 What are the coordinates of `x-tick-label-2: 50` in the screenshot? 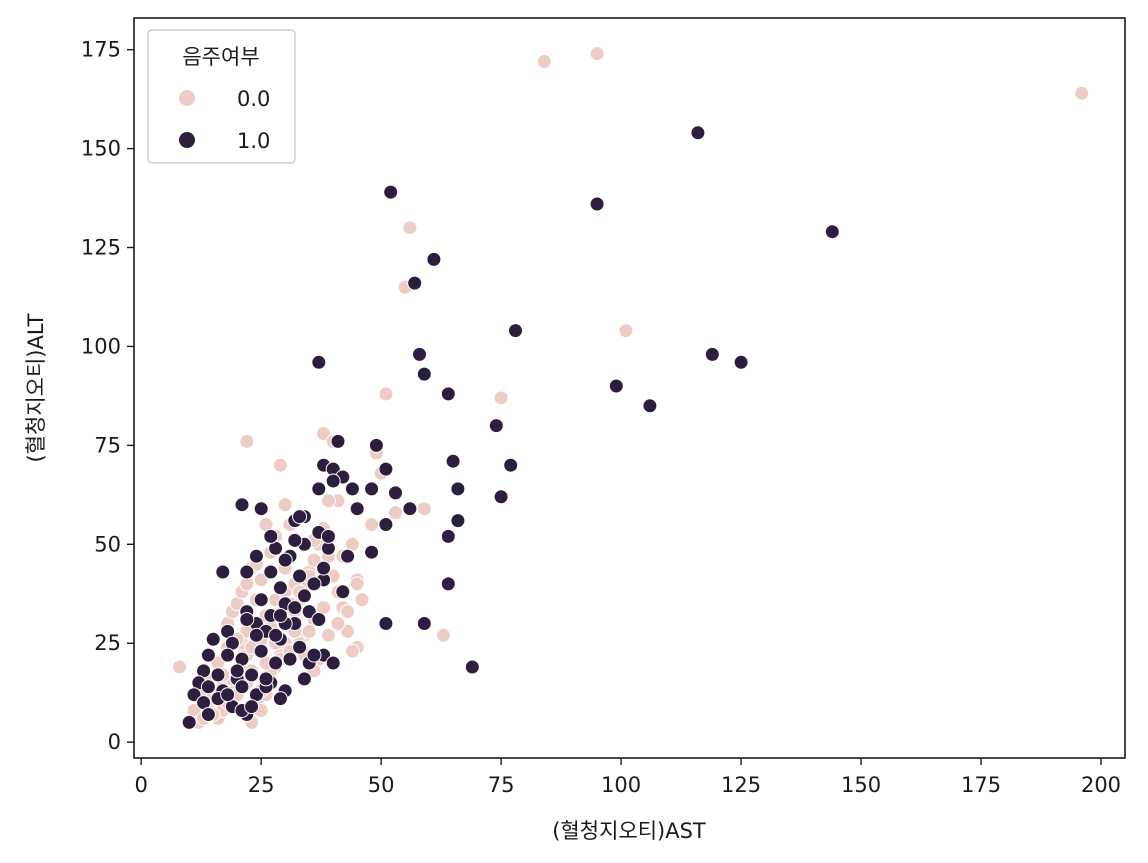 It's located at (381, 785).